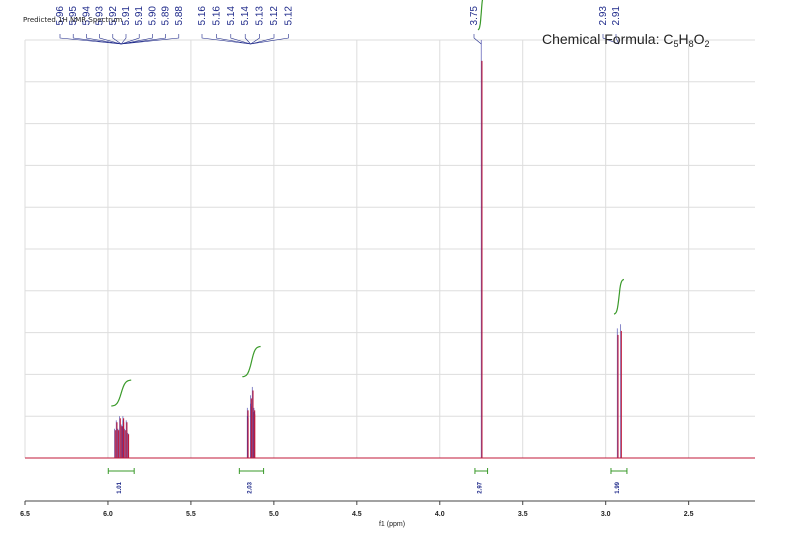  I want to click on peak-label: 5.88, so click(179, 16).